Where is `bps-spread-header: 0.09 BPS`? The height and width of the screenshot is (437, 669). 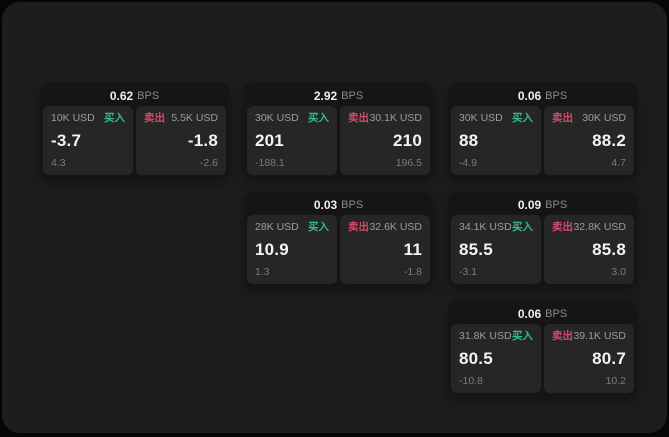 bps-spread-header: 0.09 BPS is located at coordinates (542, 205).